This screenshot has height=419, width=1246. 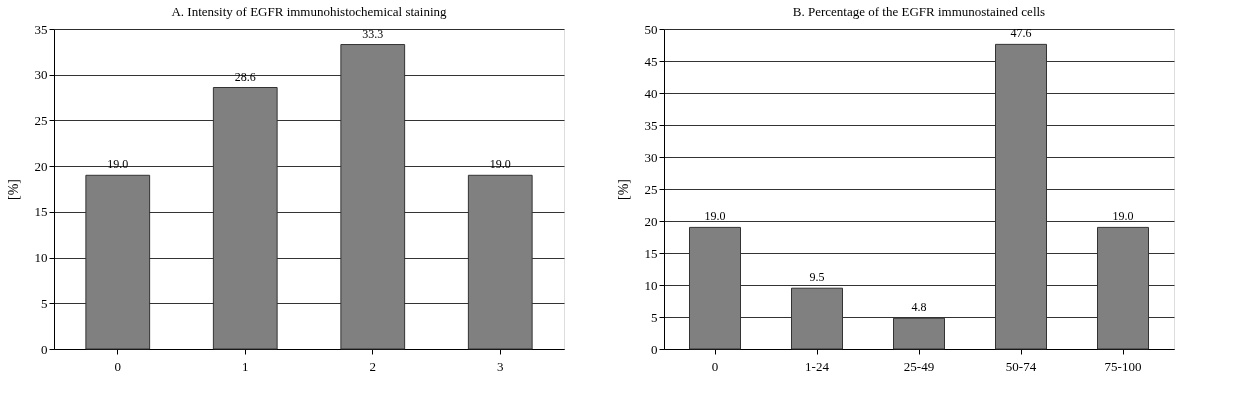 I want to click on chart-title: A. Intensity of EGFR immunohistochemical staining, so click(x=309, y=11).